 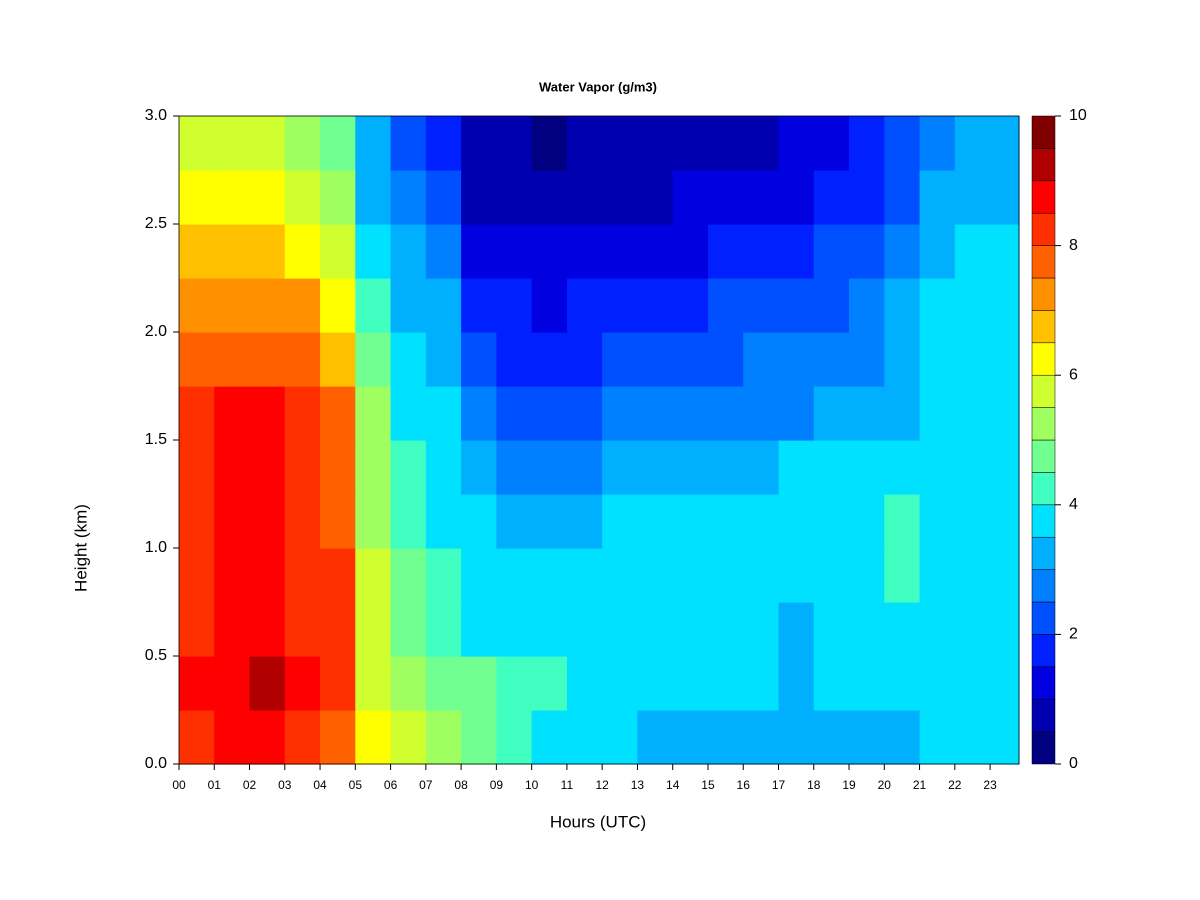 What do you see at coordinates (849, 785) in the screenshot?
I see `x-tick-label: 19` at bounding box center [849, 785].